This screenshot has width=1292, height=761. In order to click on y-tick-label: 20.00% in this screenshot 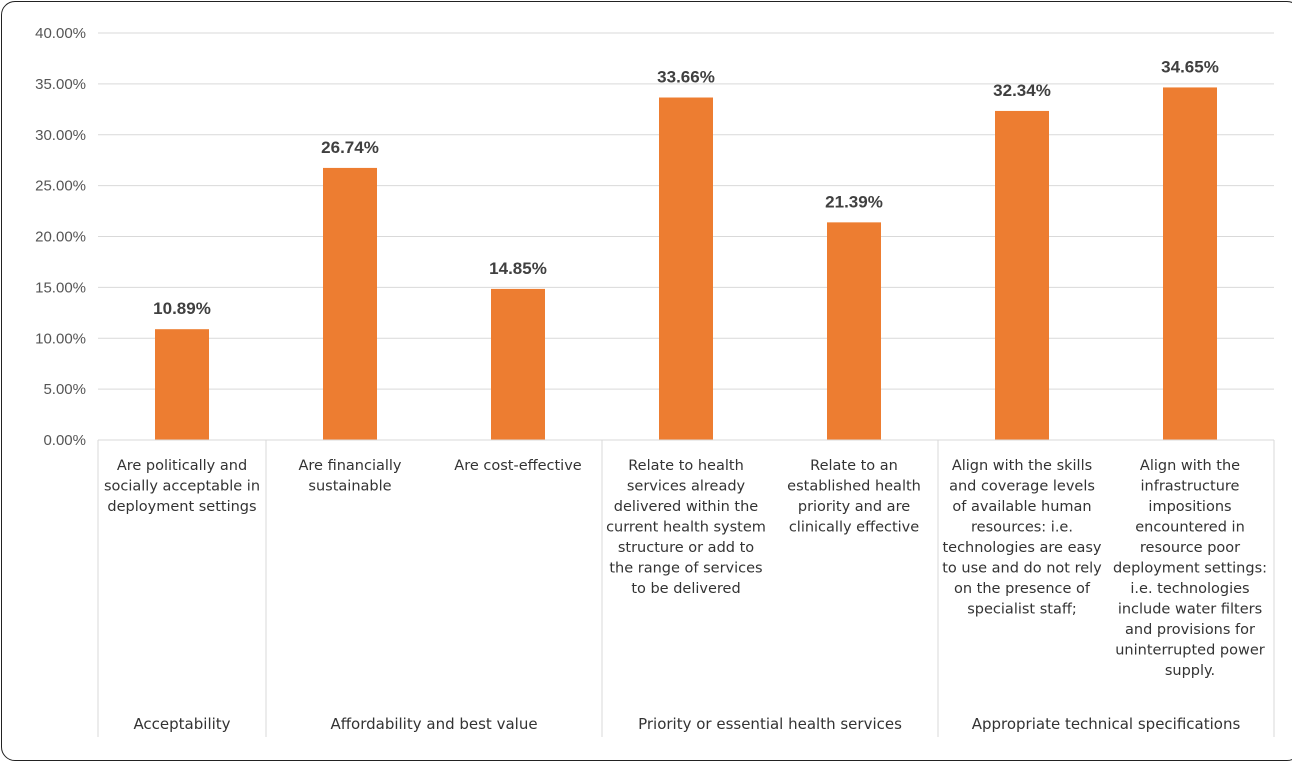, I will do `click(60, 237)`.